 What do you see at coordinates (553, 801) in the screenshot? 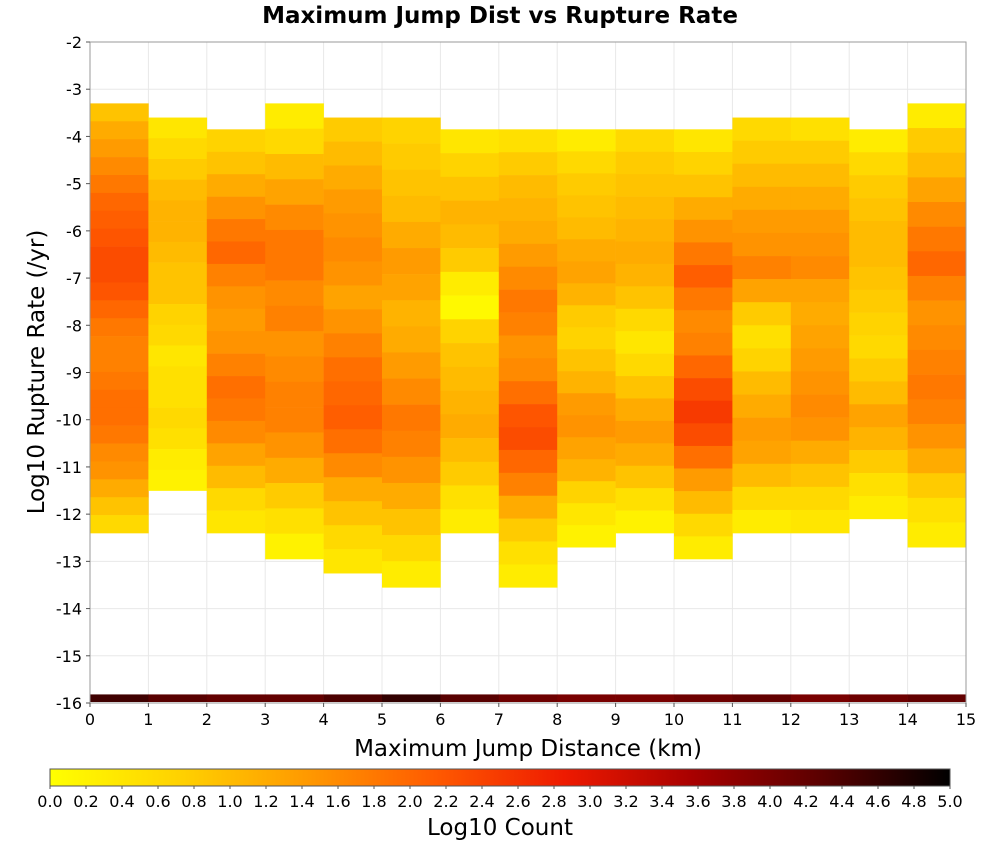
I see `colorbar-tick-label: 2.8` at bounding box center [553, 801].